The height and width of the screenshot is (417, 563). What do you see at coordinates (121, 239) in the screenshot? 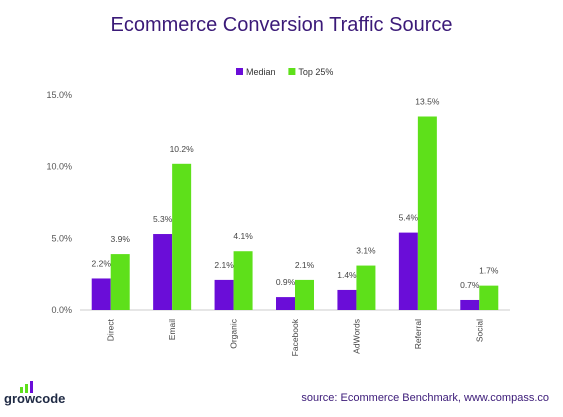
I see `data-label-top25-direct: 3.9%` at bounding box center [121, 239].